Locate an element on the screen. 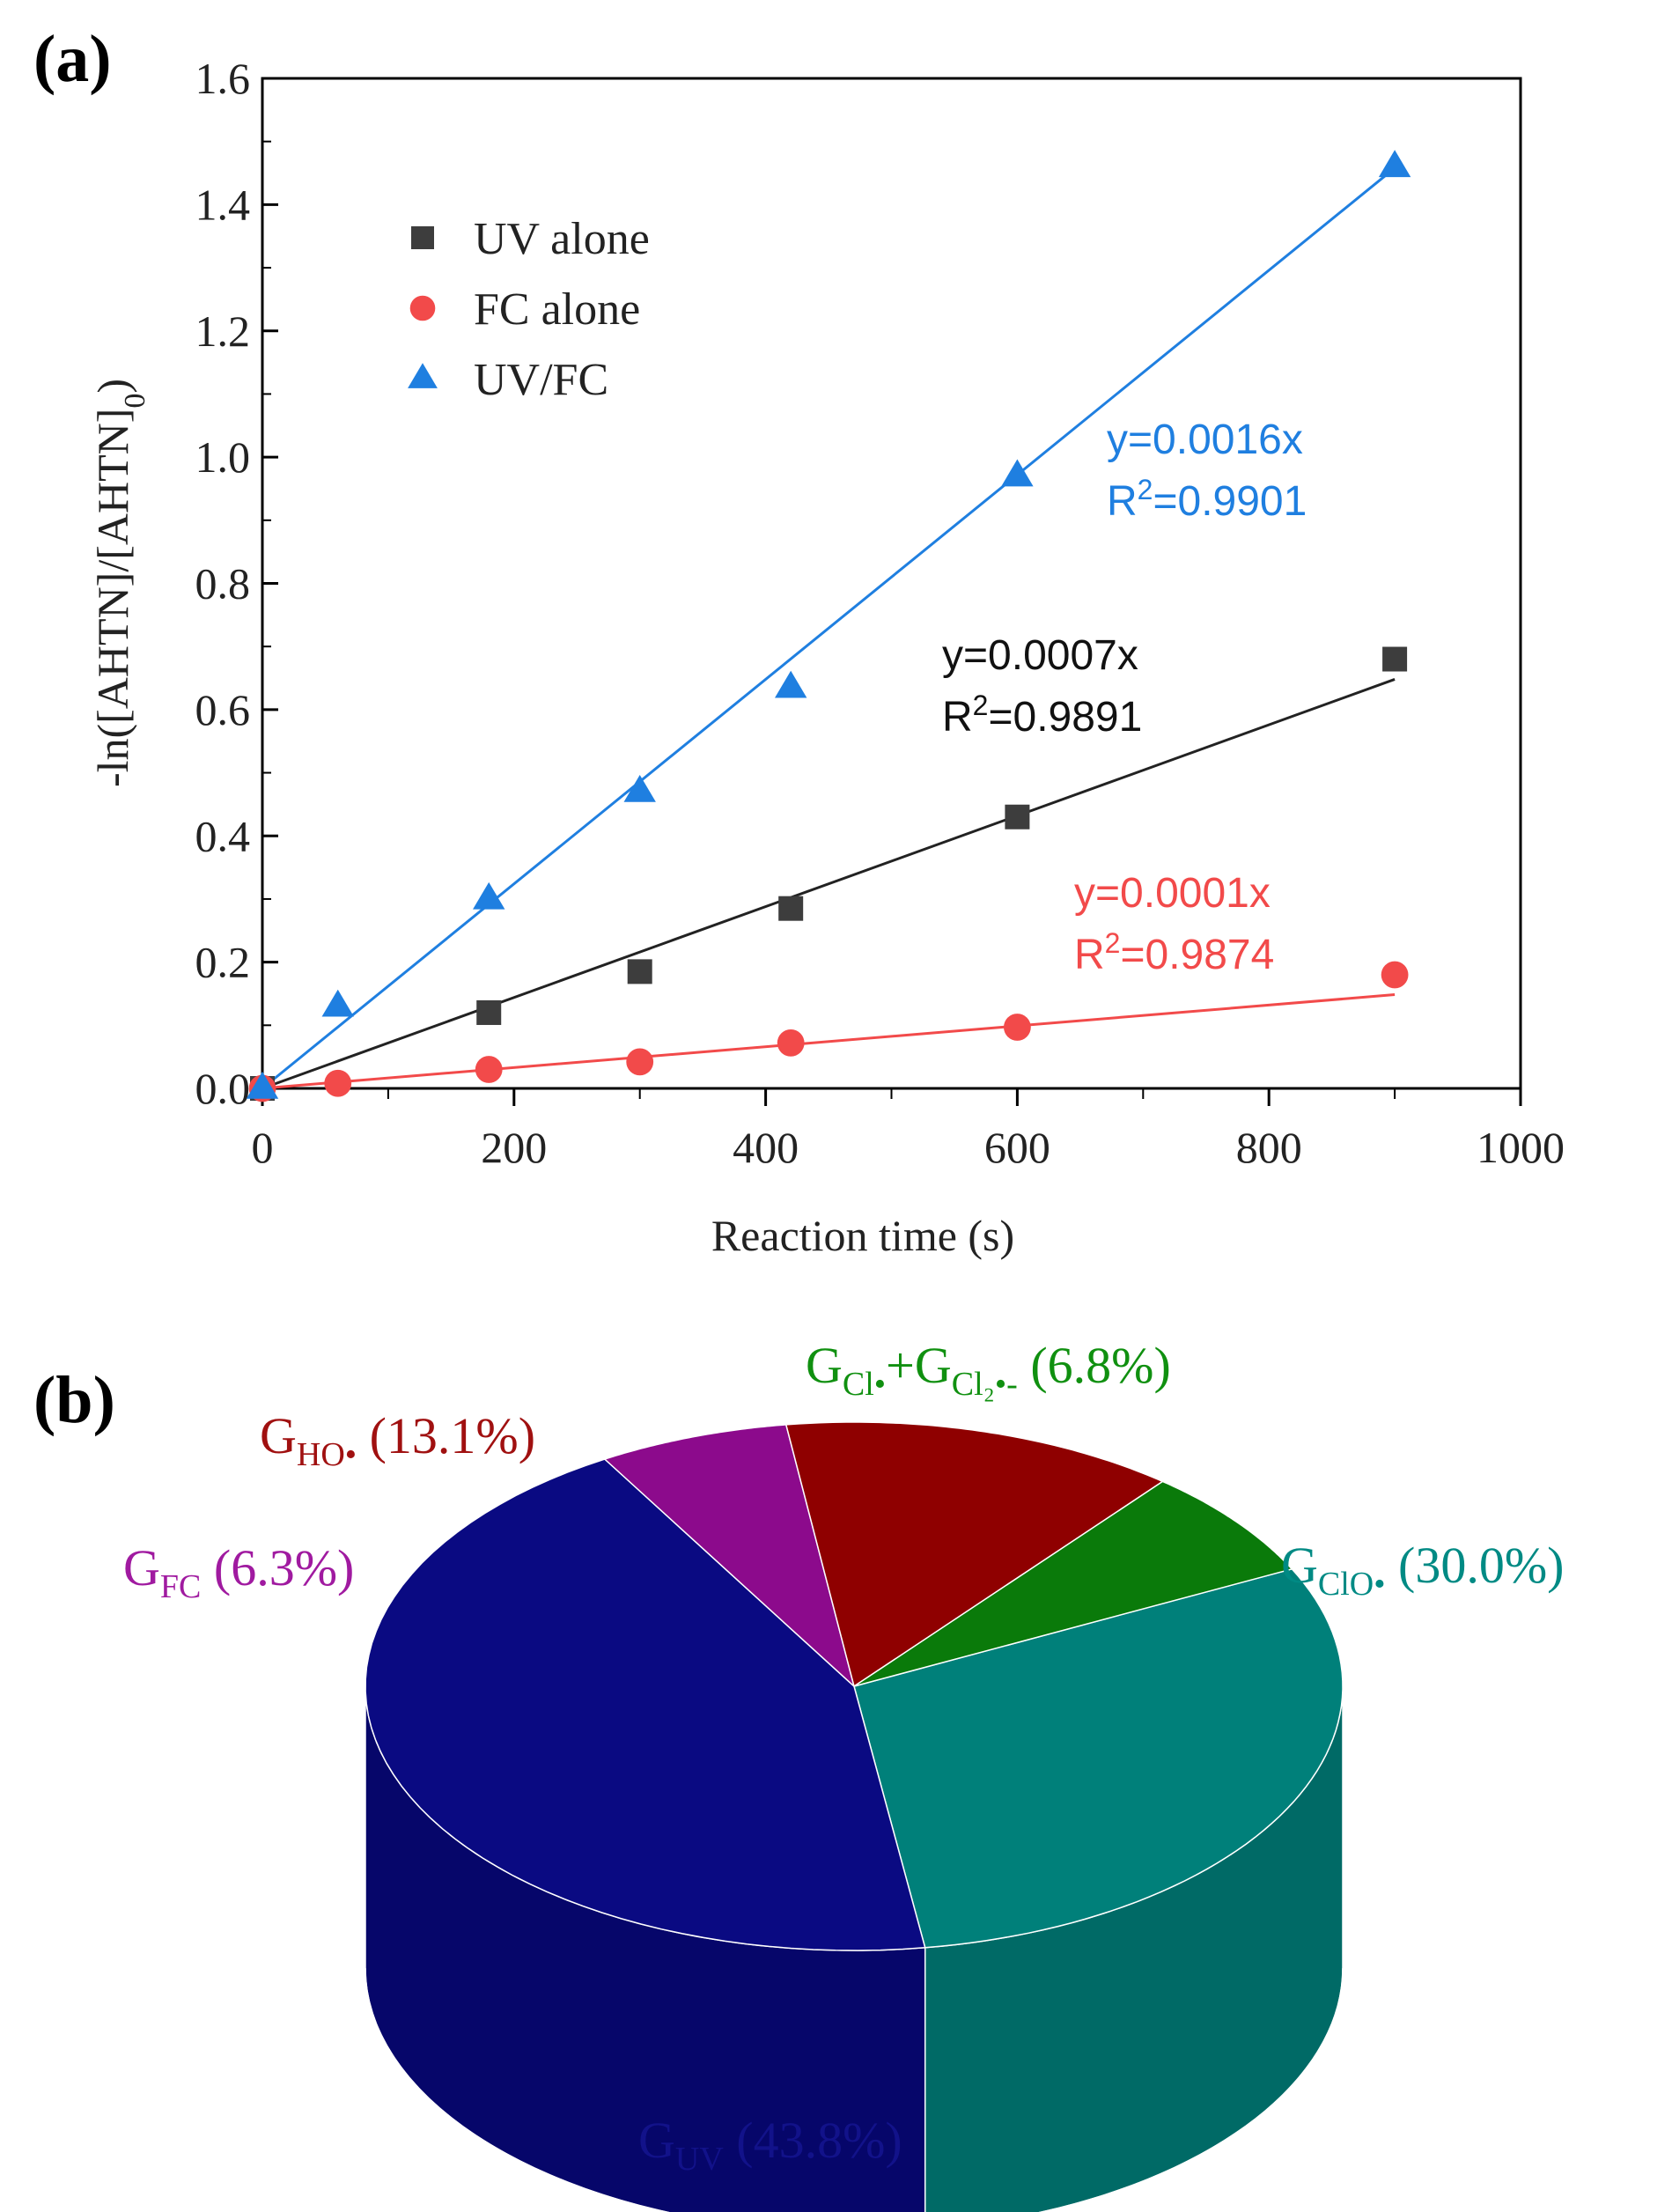  legend-label: FC alone is located at coordinates (557, 309).